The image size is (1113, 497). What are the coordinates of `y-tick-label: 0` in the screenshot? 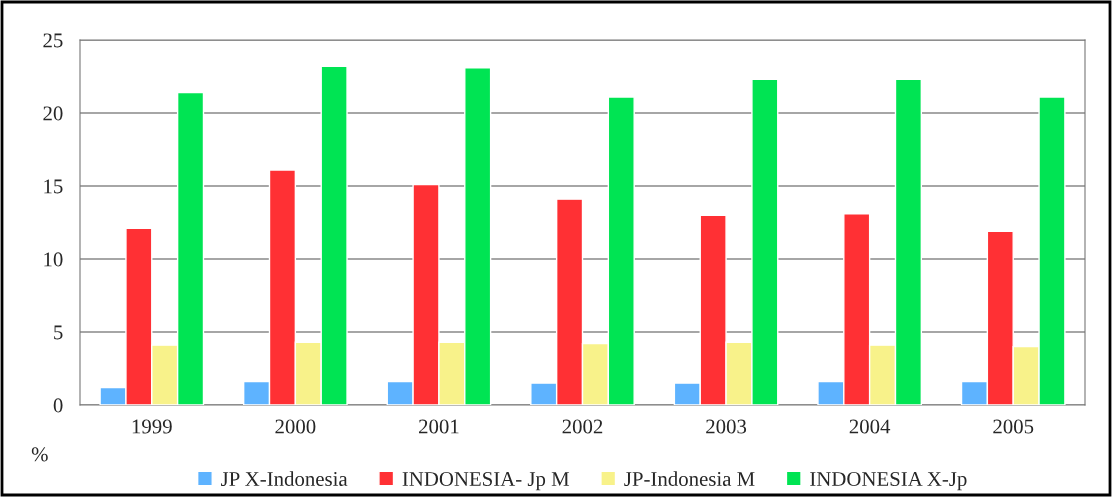 It's located at (58, 405).